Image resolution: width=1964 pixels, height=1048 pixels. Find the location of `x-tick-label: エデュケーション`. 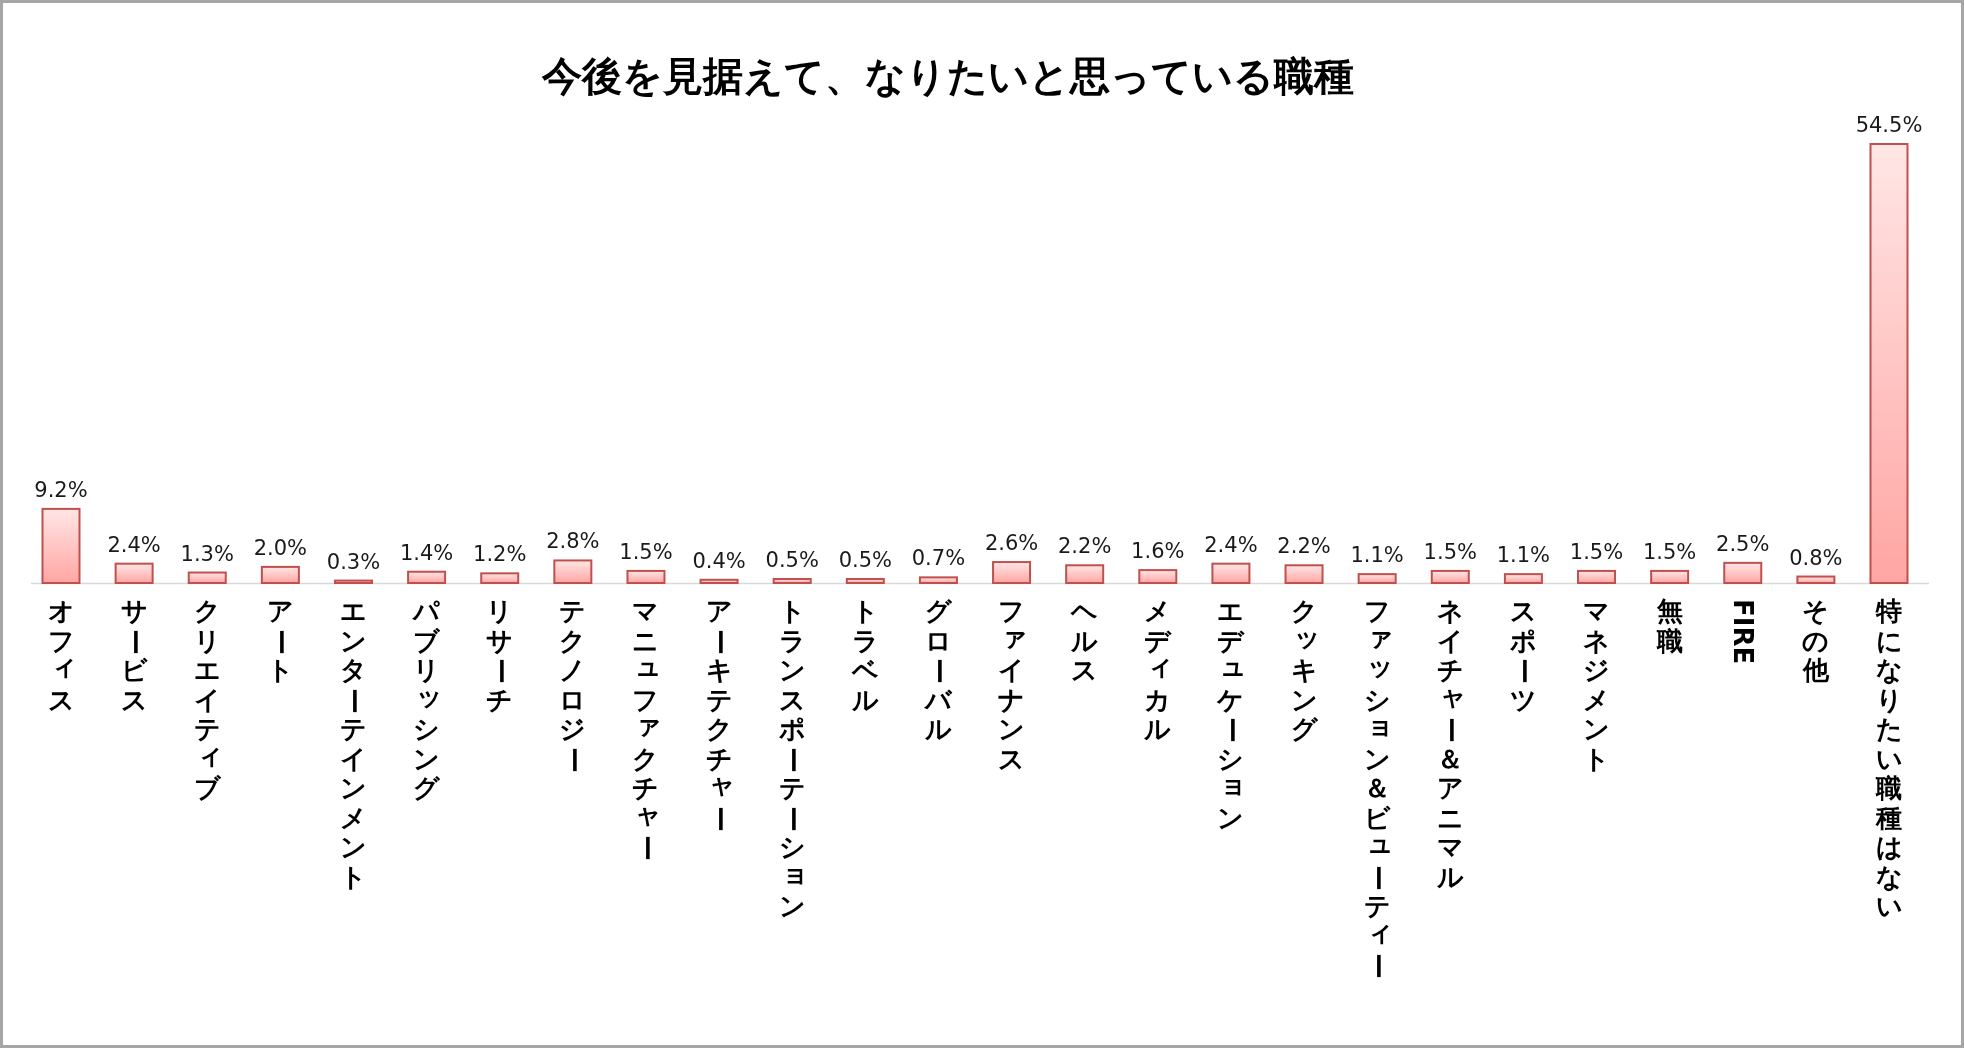

x-tick-label: エデュケーション is located at coordinates (1232, 714).